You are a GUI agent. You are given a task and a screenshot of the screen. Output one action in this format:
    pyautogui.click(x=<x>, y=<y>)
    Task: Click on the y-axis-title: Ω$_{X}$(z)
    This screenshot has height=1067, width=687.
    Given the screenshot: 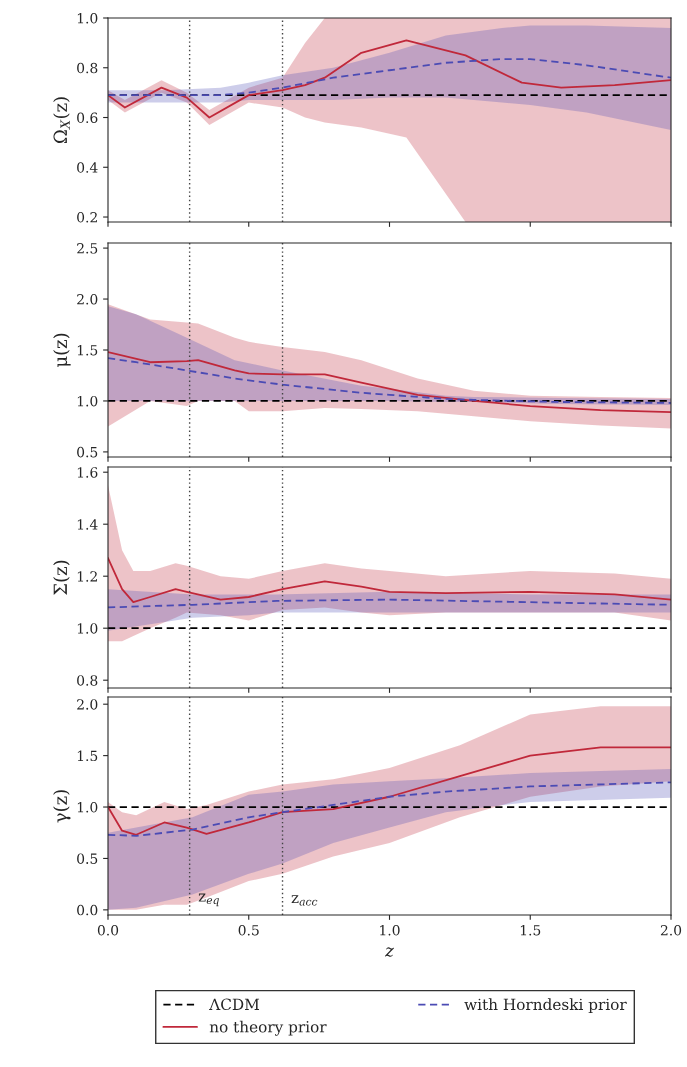 What is the action you would take?
    pyautogui.click(x=61, y=120)
    